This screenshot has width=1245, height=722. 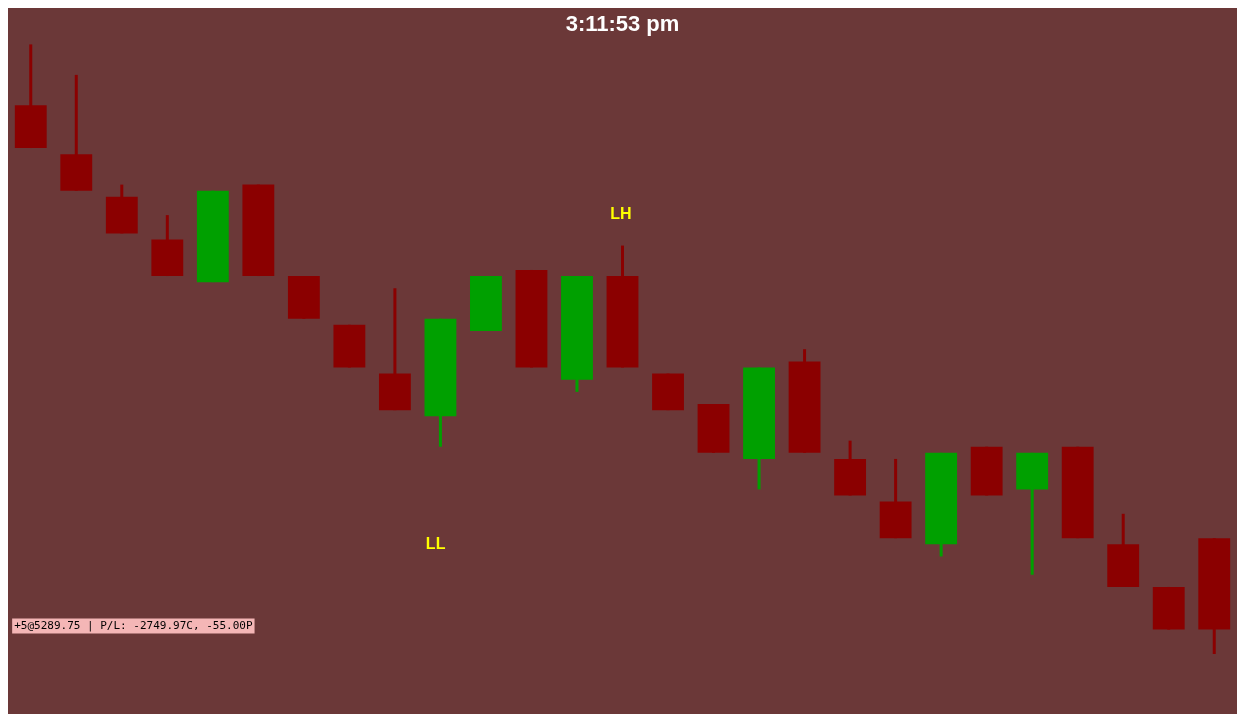 What do you see at coordinates (133, 626) in the screenshot?
I see `annotation: +5@5289.75 | P/L: -2749.97C, -55.00P` at bounding box center [133, 626].